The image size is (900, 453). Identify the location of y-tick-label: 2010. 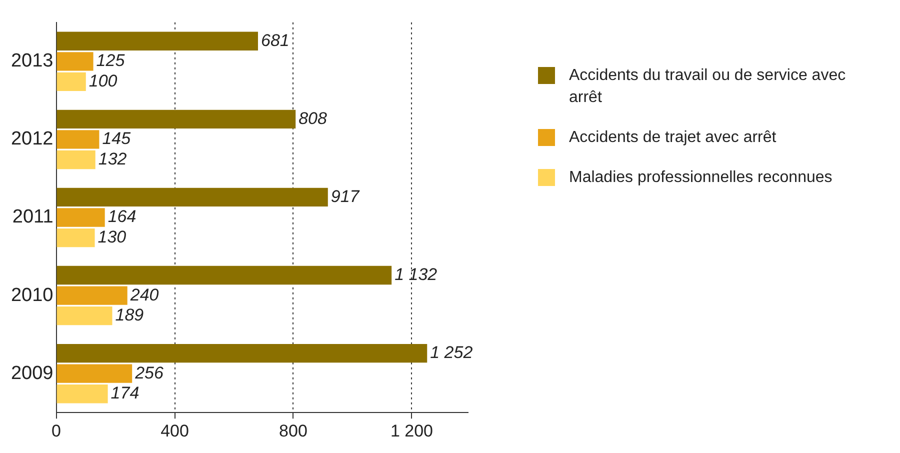
(32, 295).